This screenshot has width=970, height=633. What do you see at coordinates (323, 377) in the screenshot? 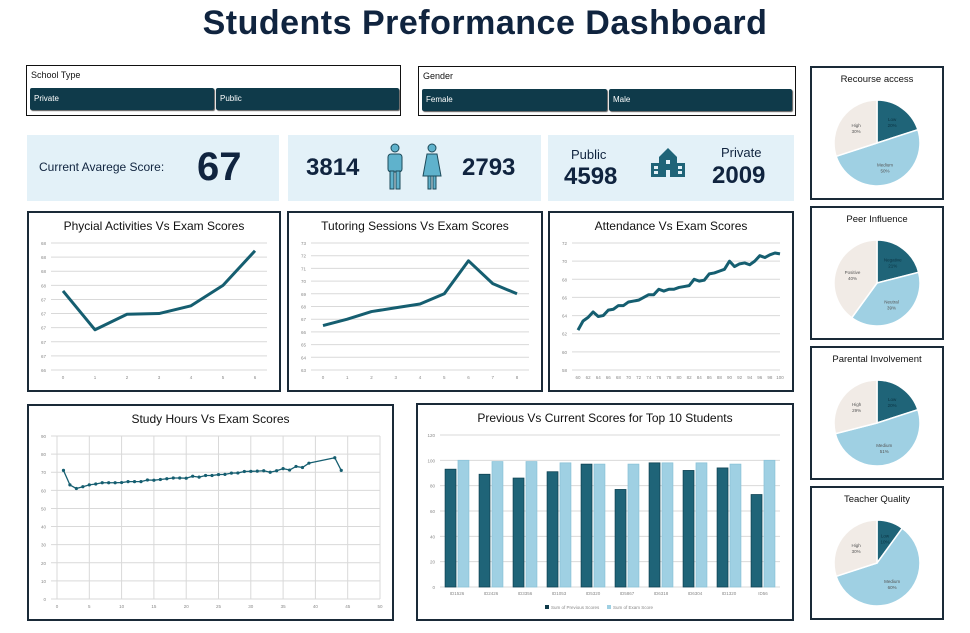
I see `x-tick-label: 0` at bounding box center [323, 377].